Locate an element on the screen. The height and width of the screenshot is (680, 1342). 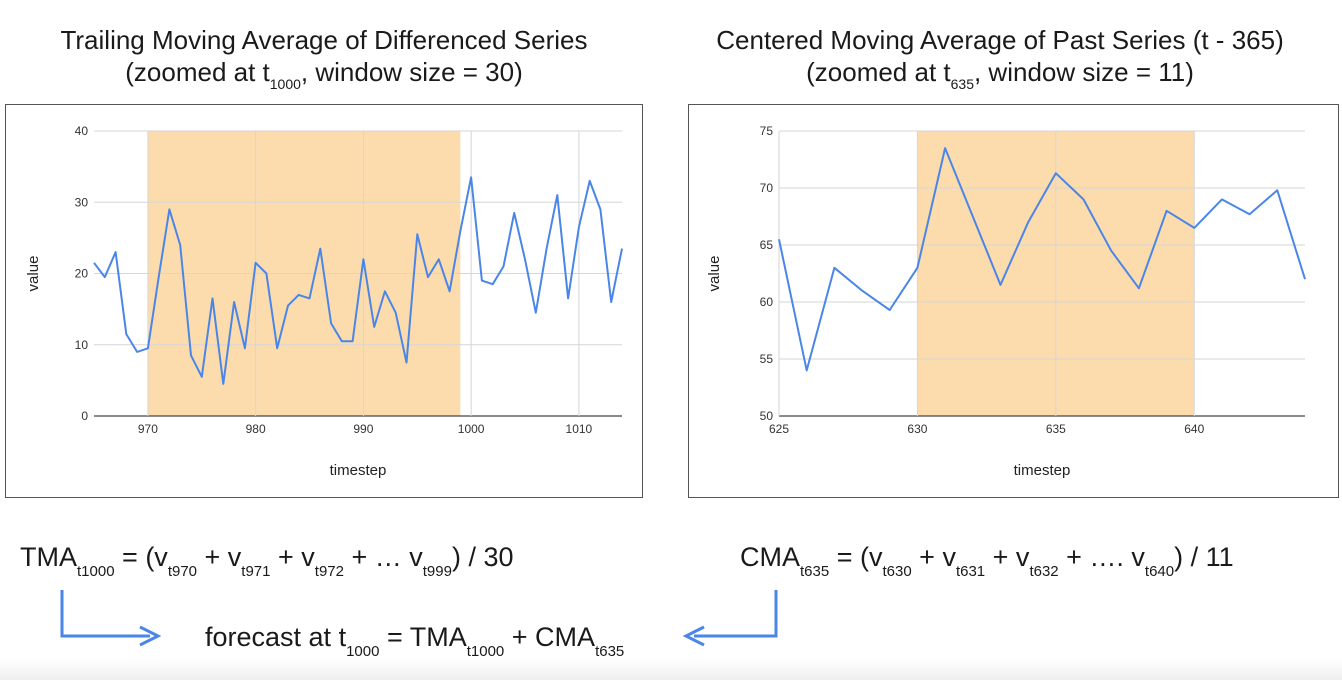
tma-p2: + v is located at coordinates (292, 557).